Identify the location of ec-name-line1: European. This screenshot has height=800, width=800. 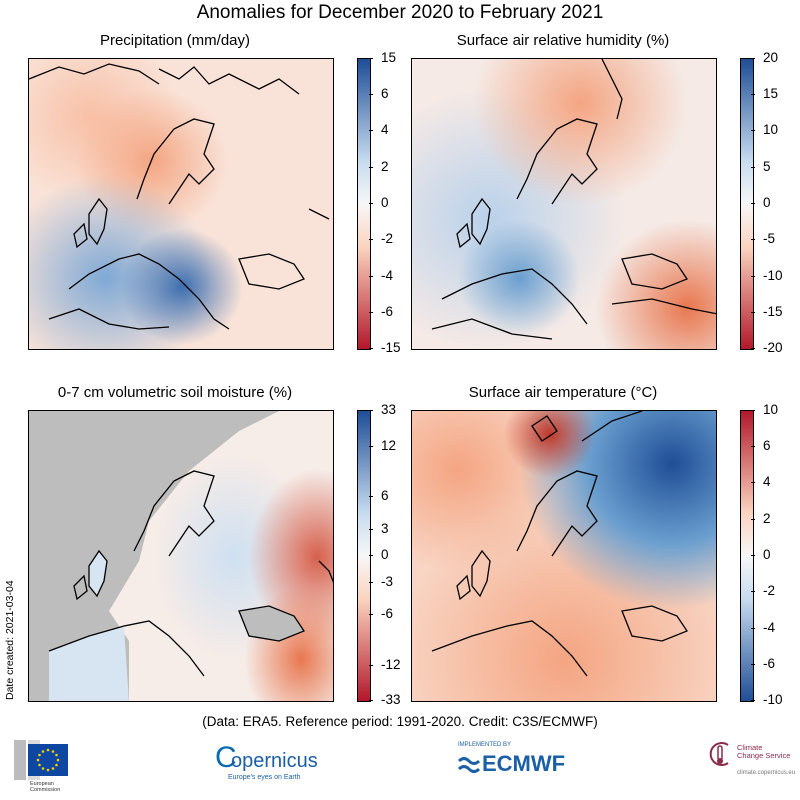
(42, 784).